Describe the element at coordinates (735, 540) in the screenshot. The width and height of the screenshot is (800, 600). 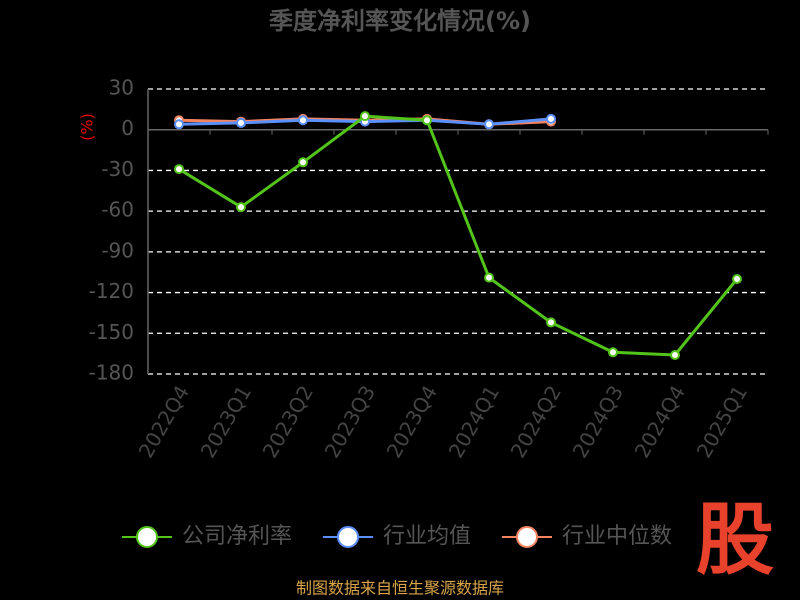
I see `logo: 股` at that location.